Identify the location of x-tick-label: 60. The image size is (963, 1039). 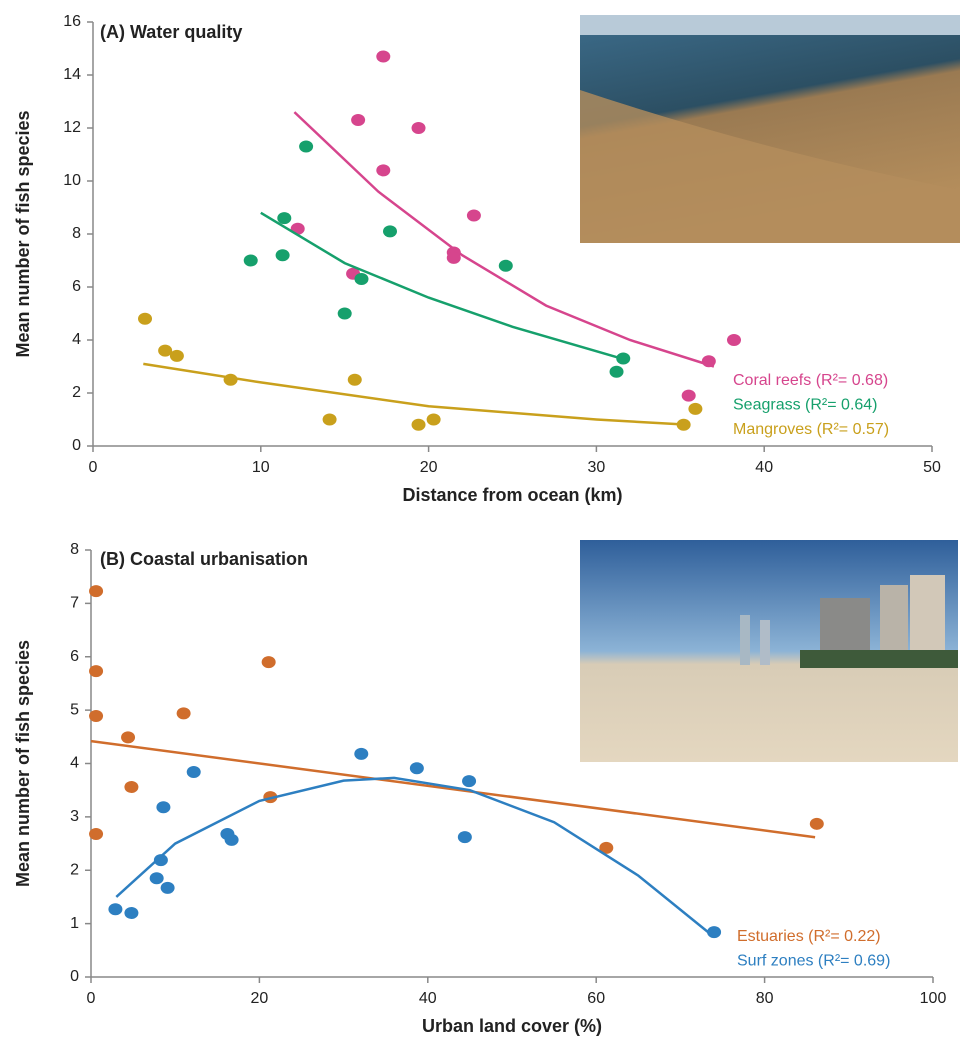
(596, 998).